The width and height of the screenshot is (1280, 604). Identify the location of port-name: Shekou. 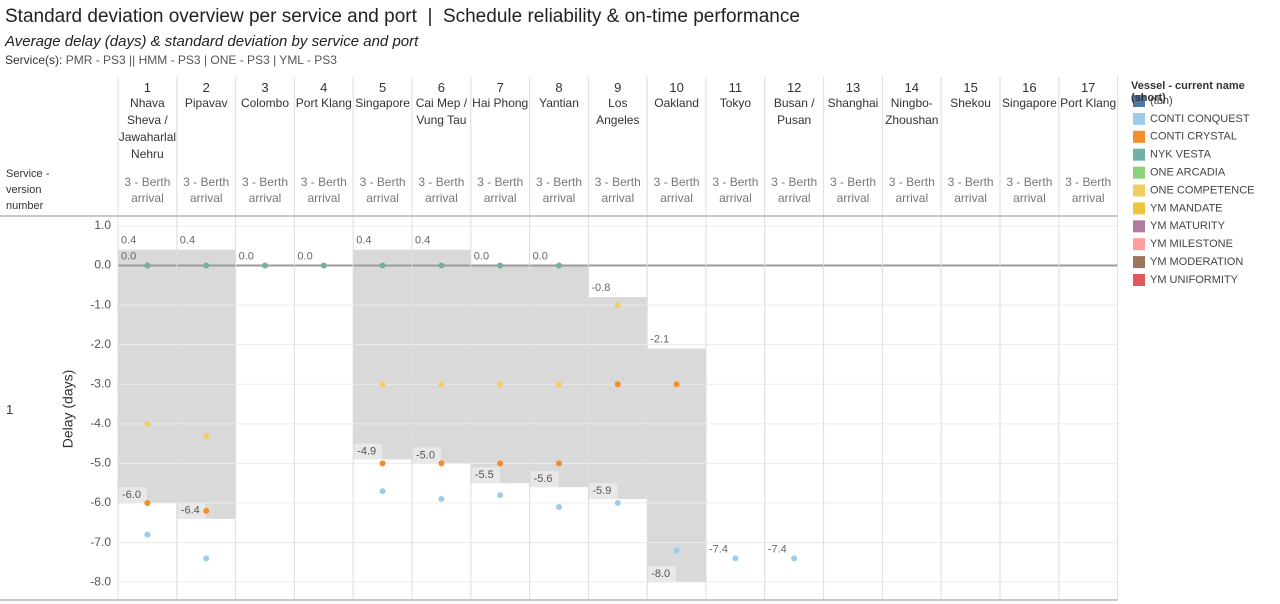
(970, 103).